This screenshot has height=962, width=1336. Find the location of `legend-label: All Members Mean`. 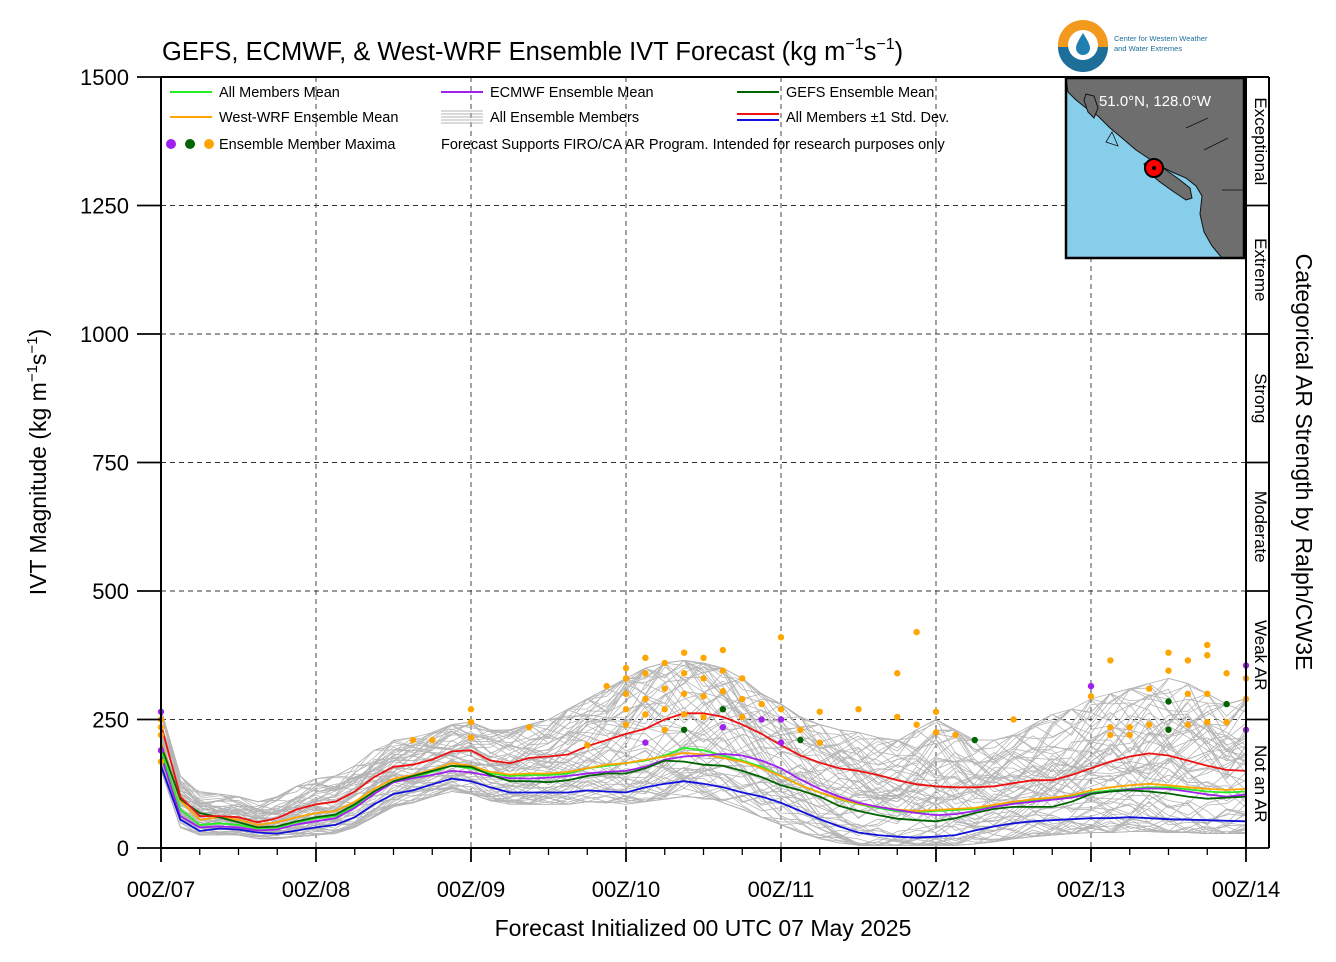

legend-label: All Members Mean is located at coordinates (279, 93).